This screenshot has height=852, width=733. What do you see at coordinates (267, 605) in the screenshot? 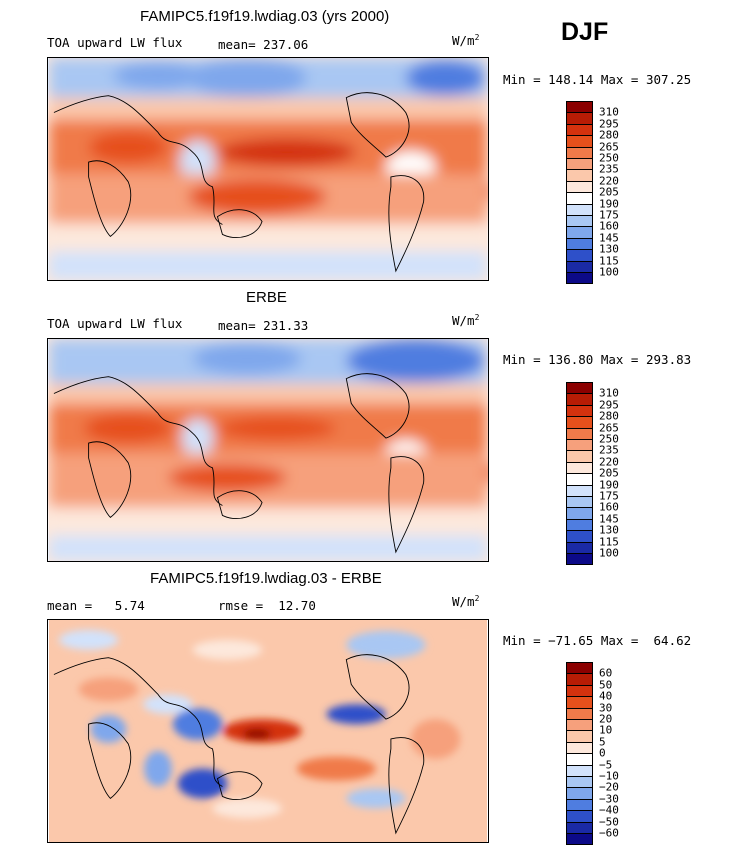
I see `panel-3-rmse: rmse = 12.70` at bounding box center [267, 605].